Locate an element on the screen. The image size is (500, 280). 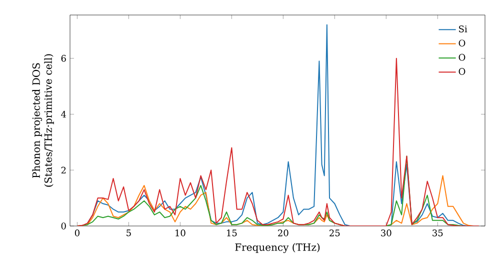
x-tick-label: 20 is located at coordinates (283, 233).